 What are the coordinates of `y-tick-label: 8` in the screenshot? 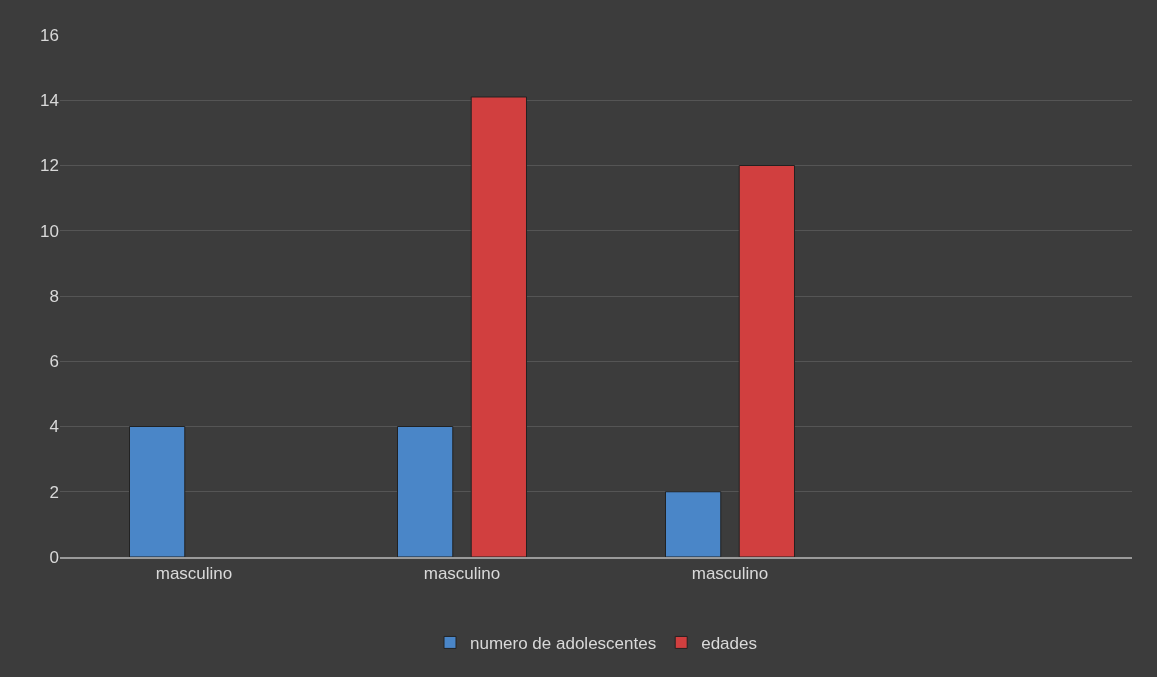 It's located at (54, 296).